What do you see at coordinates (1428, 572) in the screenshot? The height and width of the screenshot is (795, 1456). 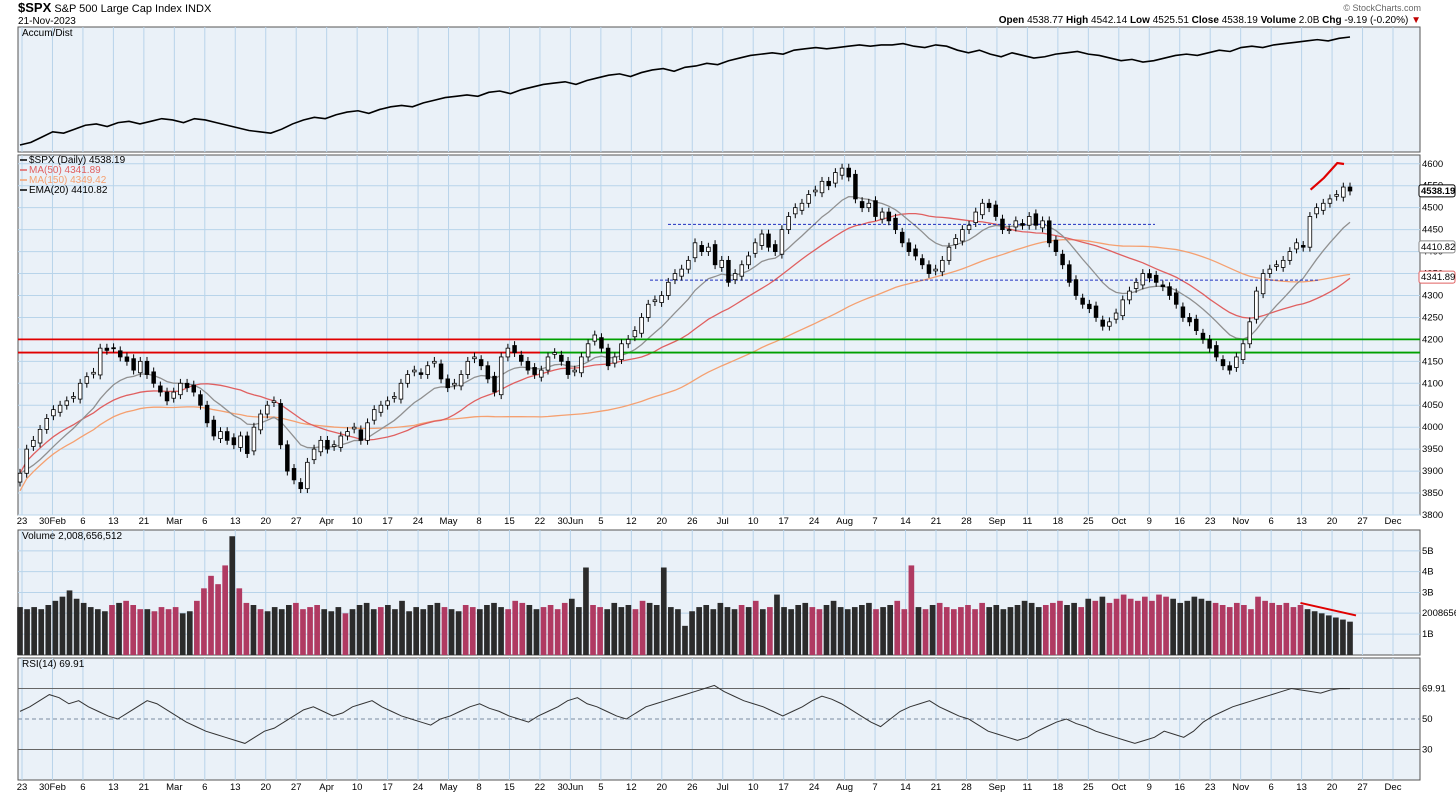 I see `volume-tick-label: 4B` at bounding box center [1428, 572].